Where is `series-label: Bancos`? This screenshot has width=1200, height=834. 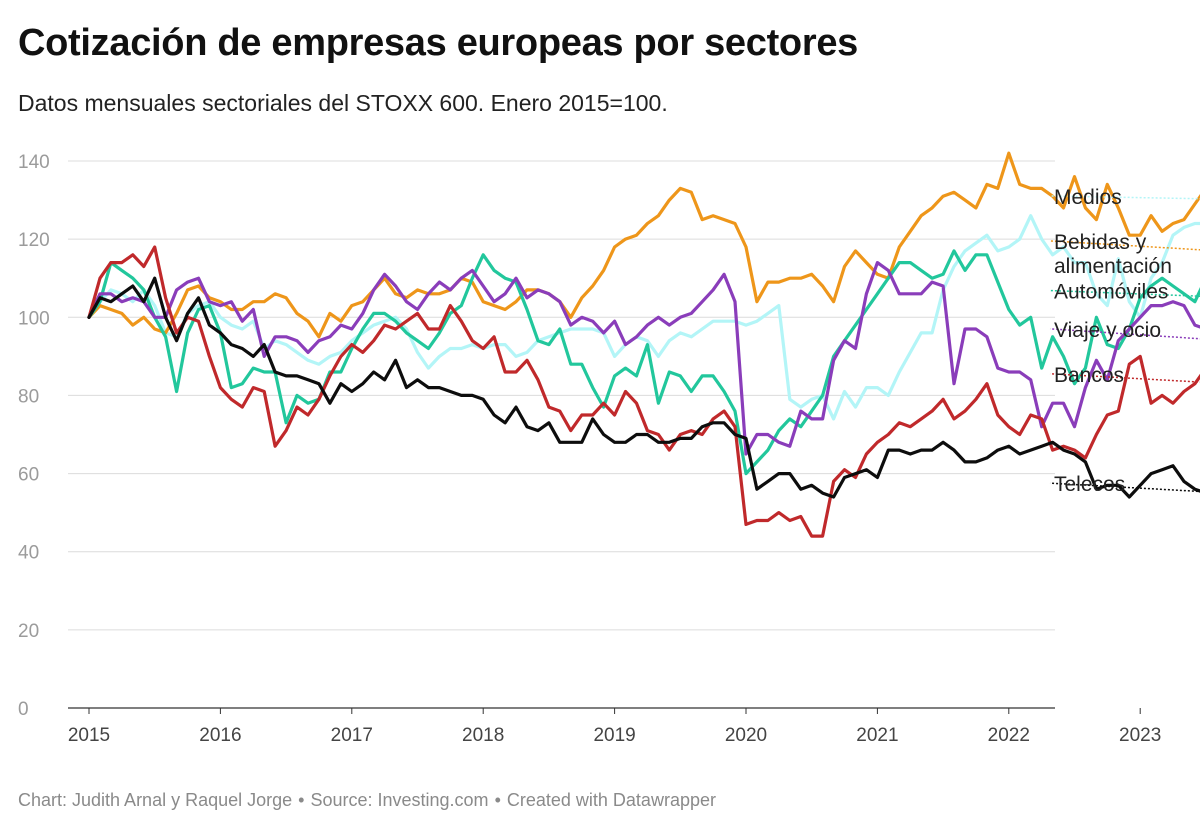 series-label: Bancos is located at coordinates (1089, 375).